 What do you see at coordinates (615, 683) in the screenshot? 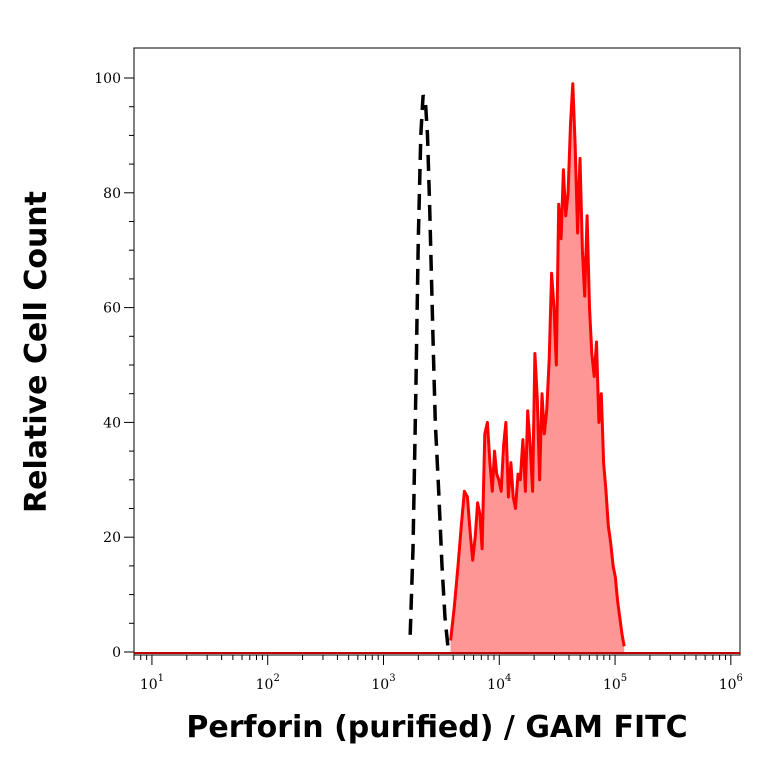
I see `x-tick-label: 10⁵` at bounding box center [615, 683].